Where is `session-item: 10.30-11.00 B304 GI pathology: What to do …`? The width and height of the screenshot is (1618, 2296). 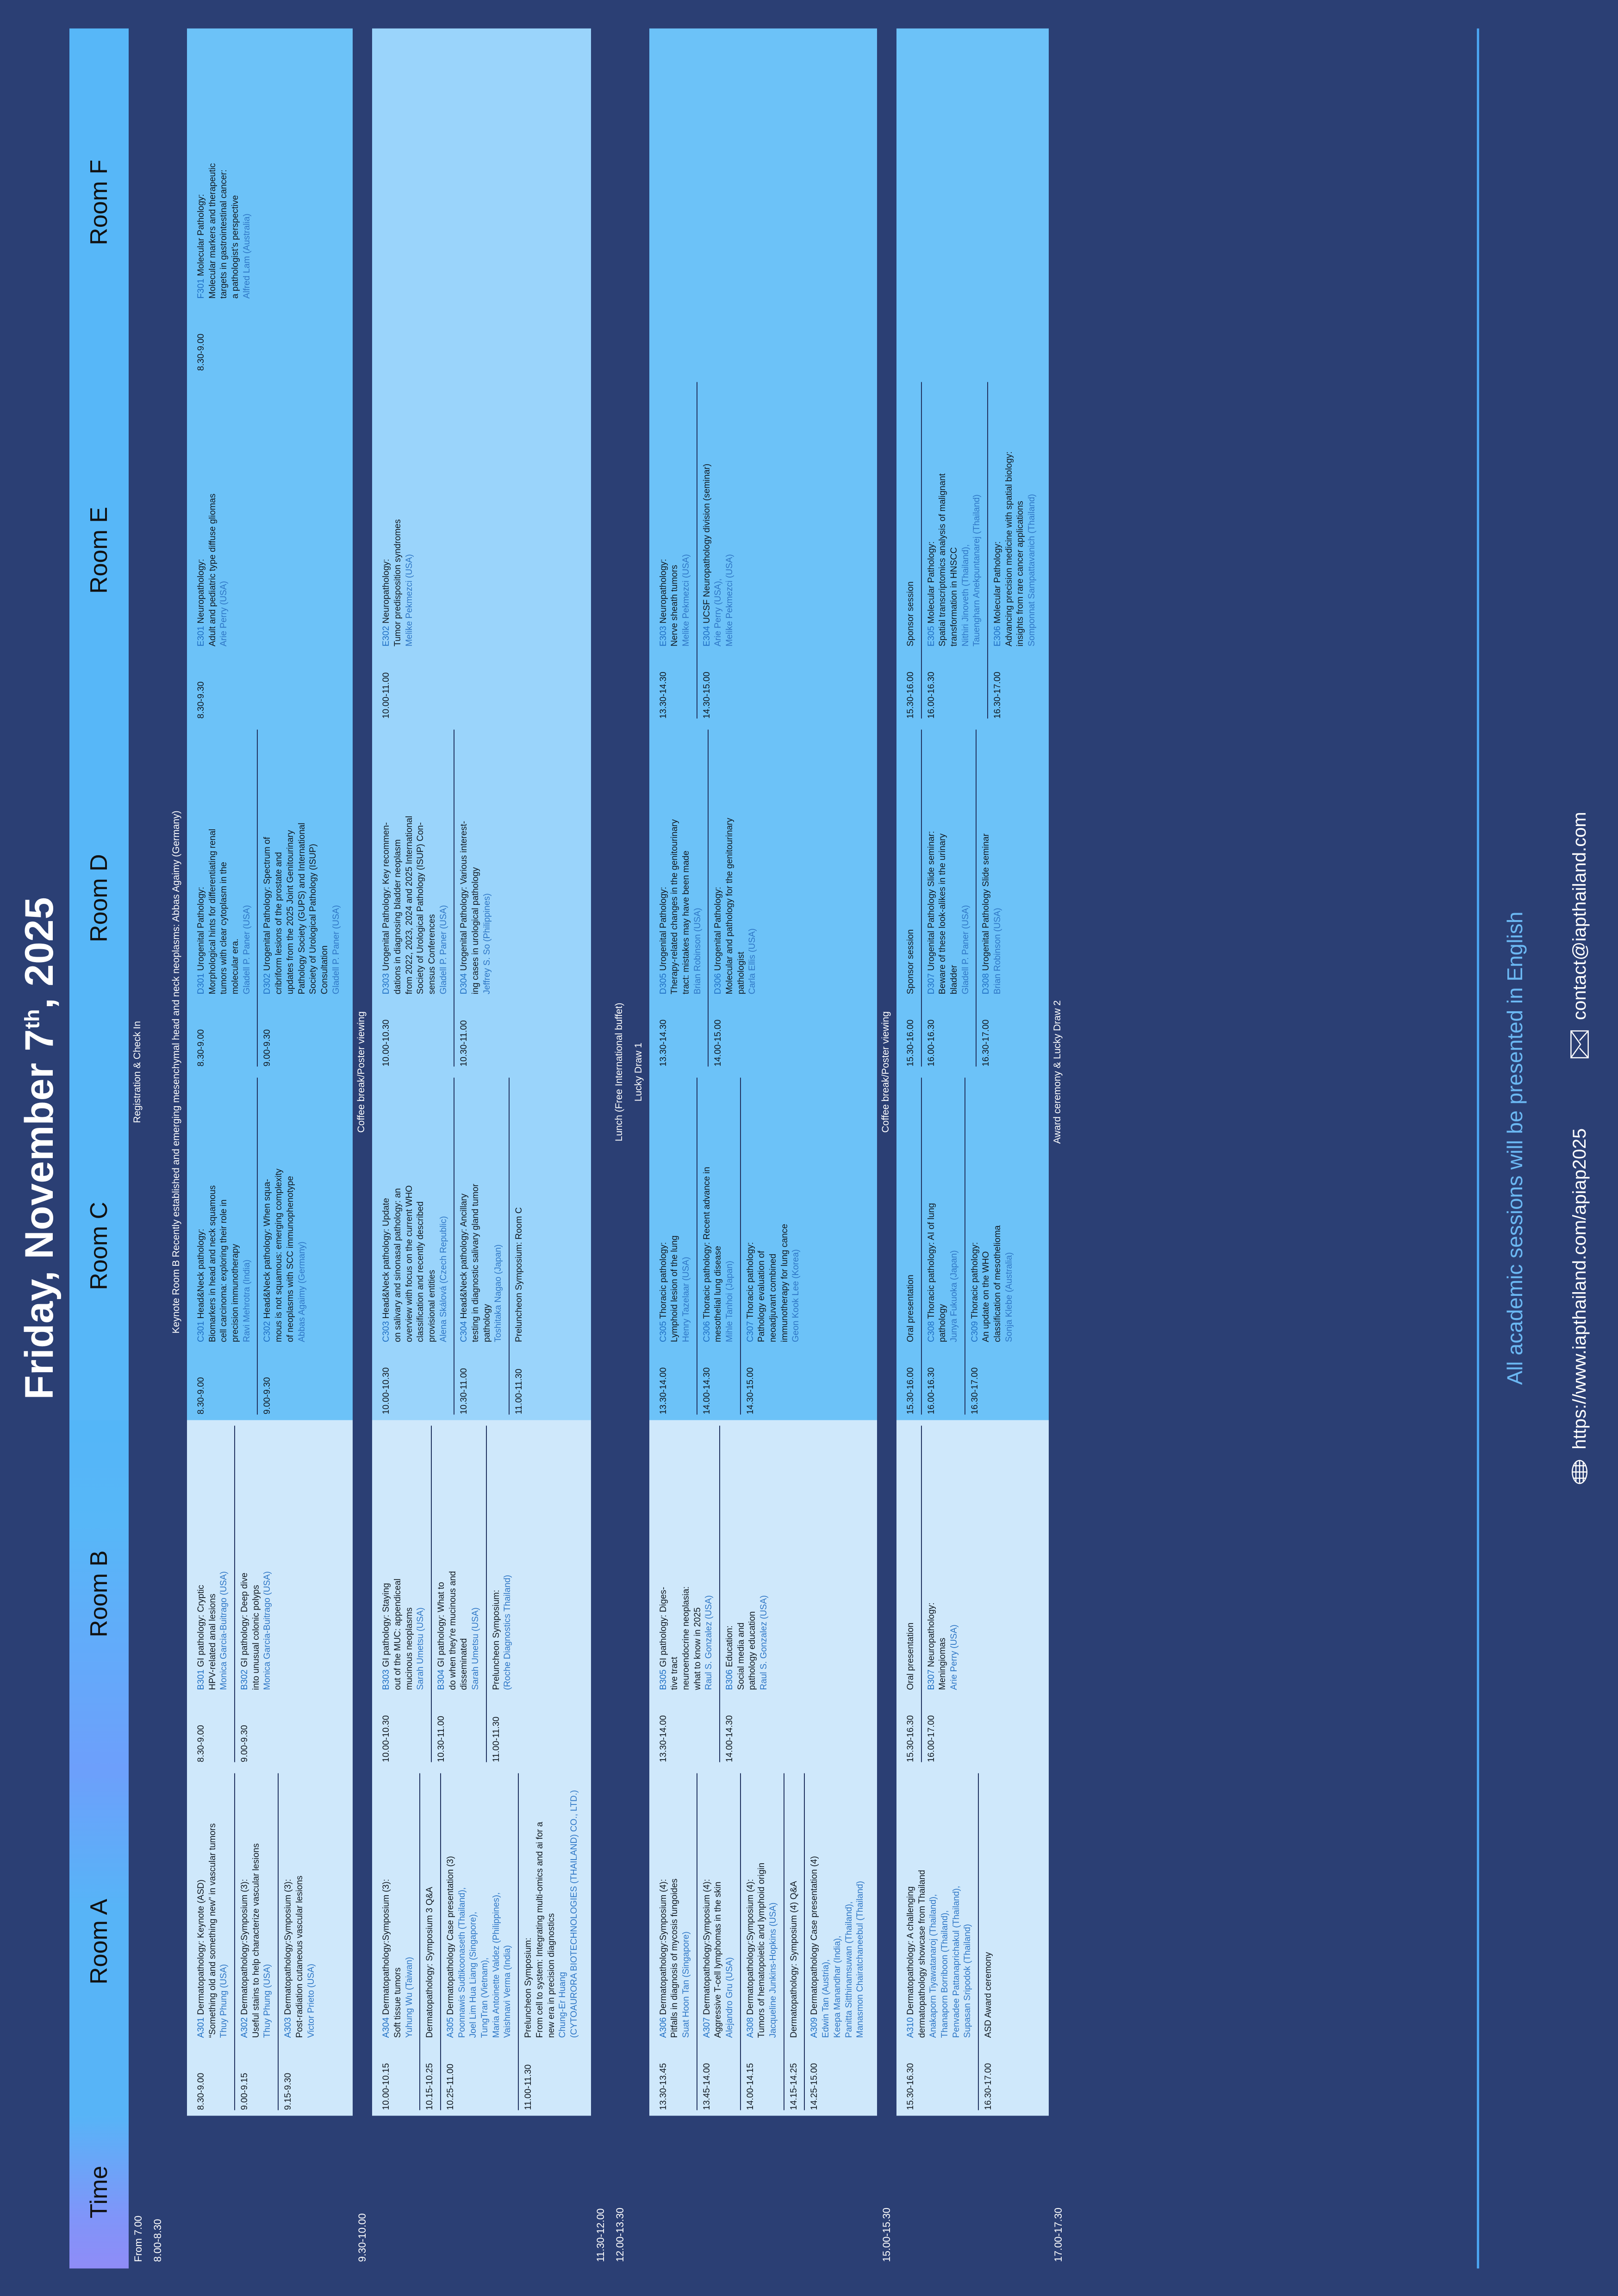
session-item: 10.30-11.00 B304 GI pathology: What to do … is located at coordinates (458, 1593).